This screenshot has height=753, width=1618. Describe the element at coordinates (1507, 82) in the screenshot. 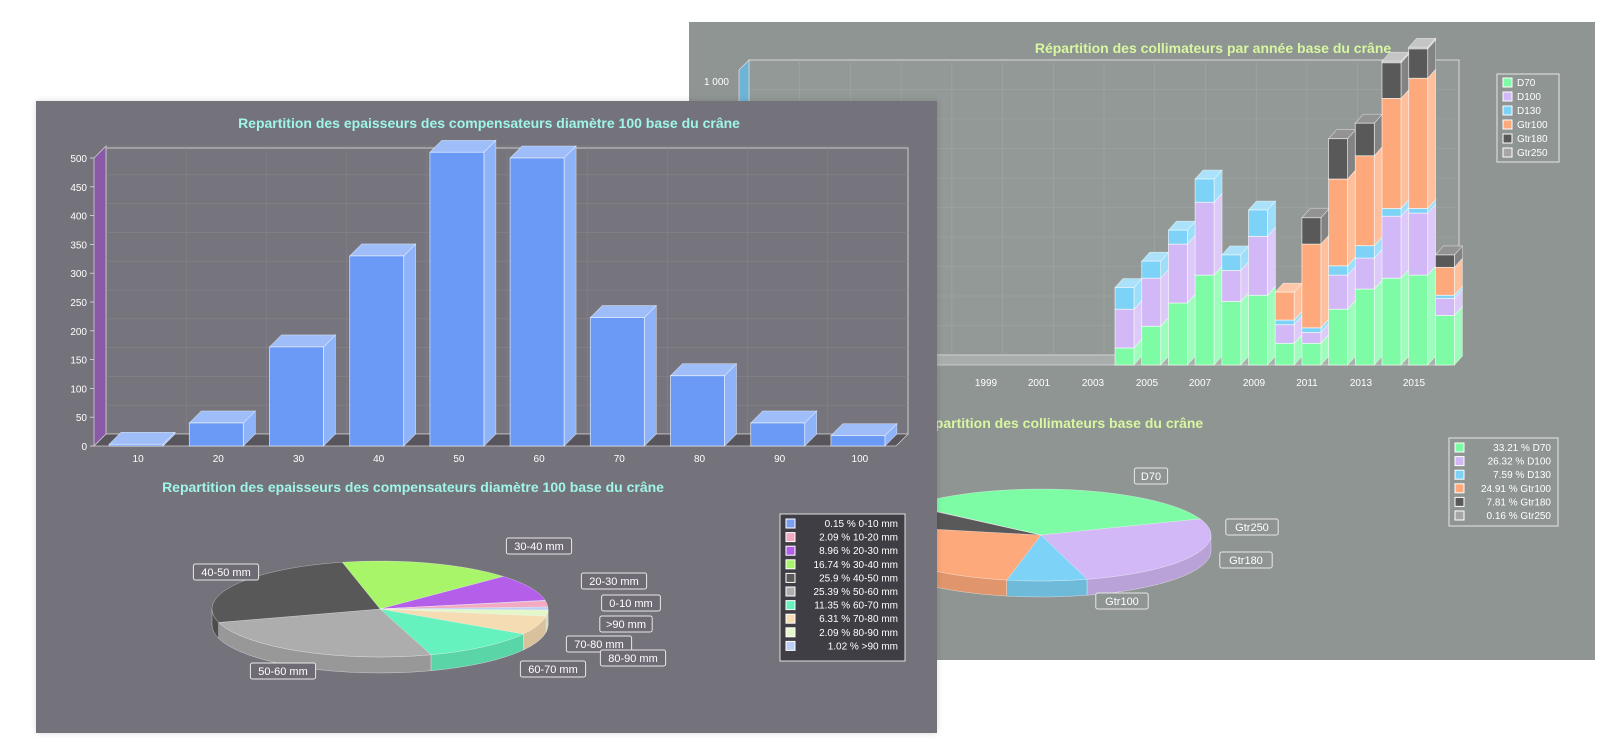

I see `legend-swatch-D70` at that location.